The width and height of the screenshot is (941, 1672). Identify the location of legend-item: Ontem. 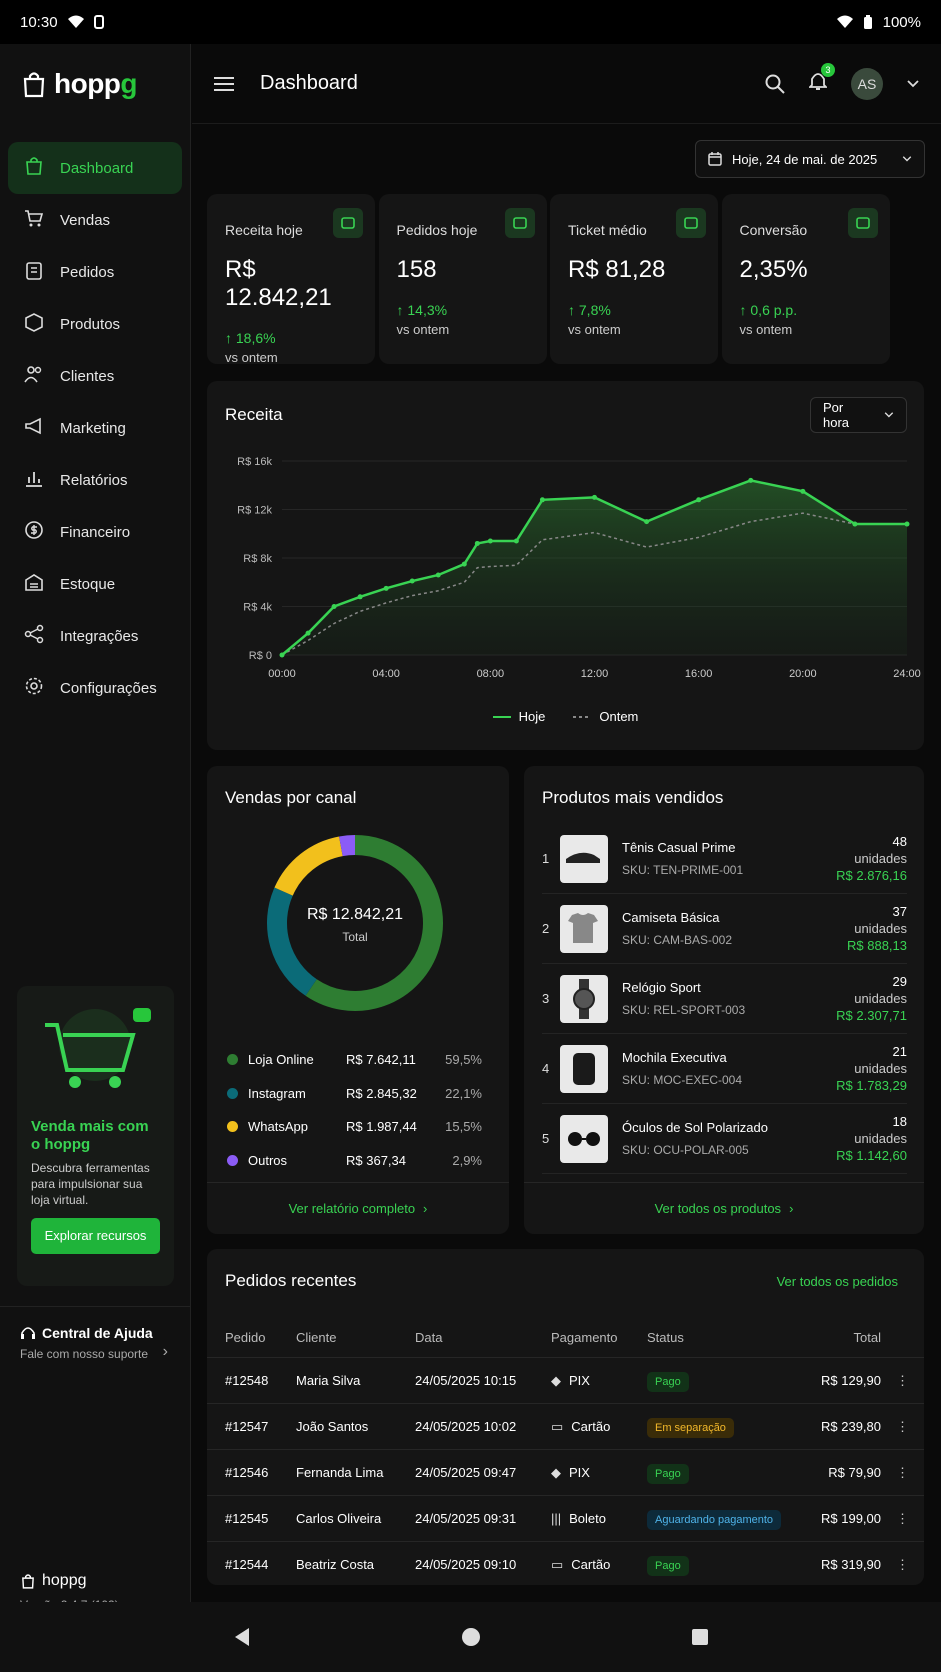
(605, 716).